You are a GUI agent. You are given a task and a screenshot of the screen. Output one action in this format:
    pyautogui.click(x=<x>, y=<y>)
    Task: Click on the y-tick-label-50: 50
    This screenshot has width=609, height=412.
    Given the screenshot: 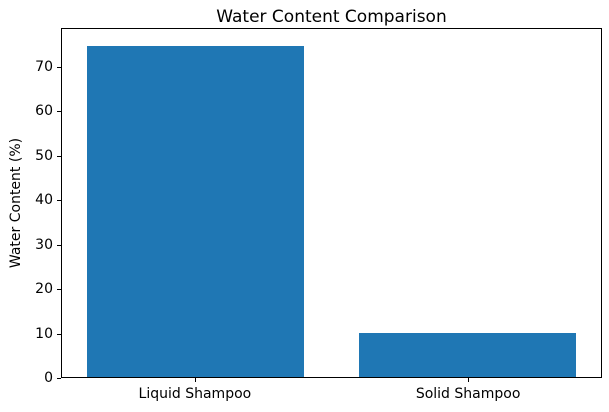 What is the action you would take?
    pyautogui.click(x=44, y=155)
    